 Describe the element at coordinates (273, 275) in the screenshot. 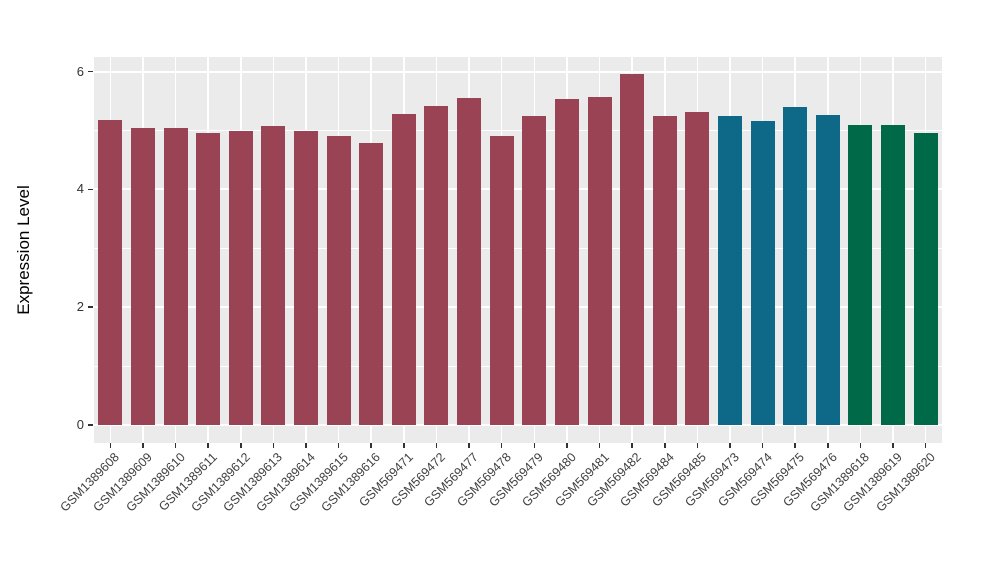

I see `bar-GSM1389613` at that location.